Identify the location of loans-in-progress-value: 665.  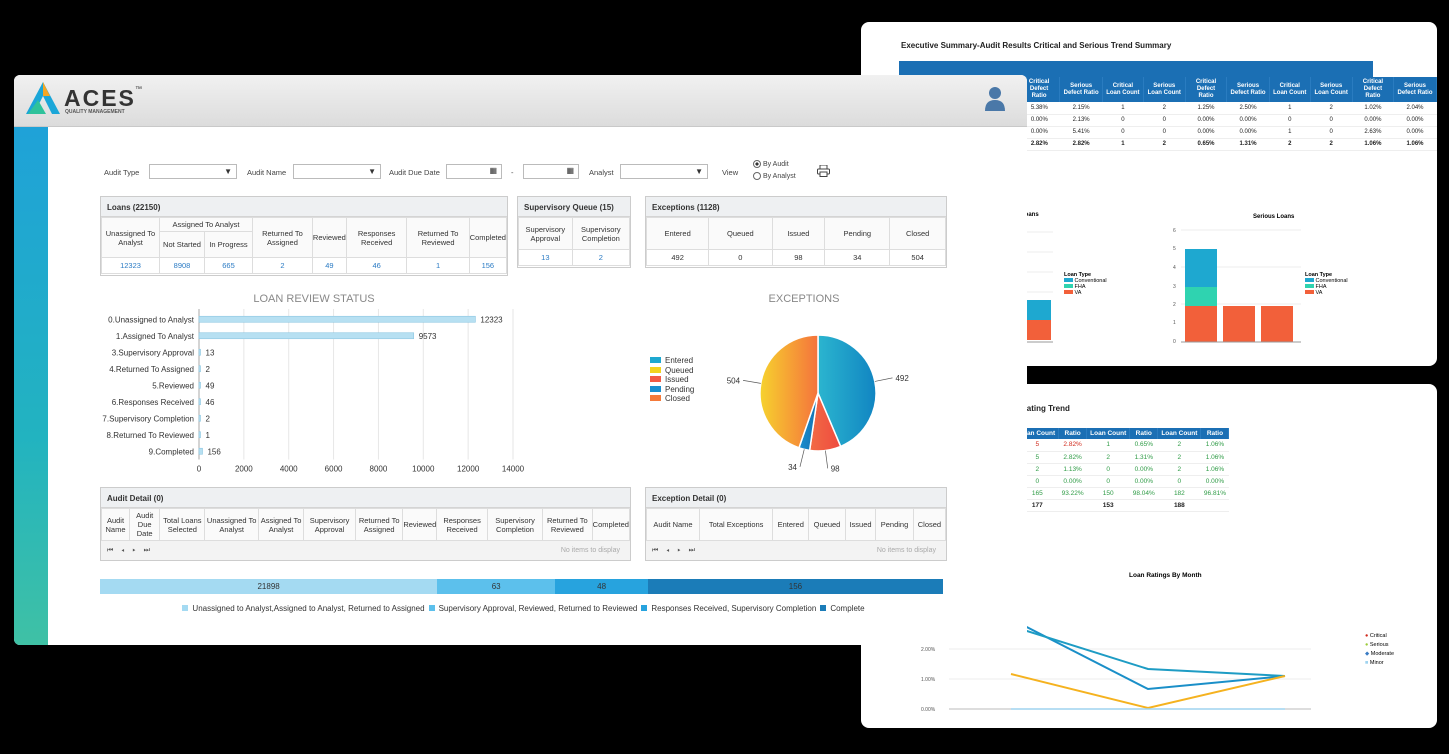
(228, 265).